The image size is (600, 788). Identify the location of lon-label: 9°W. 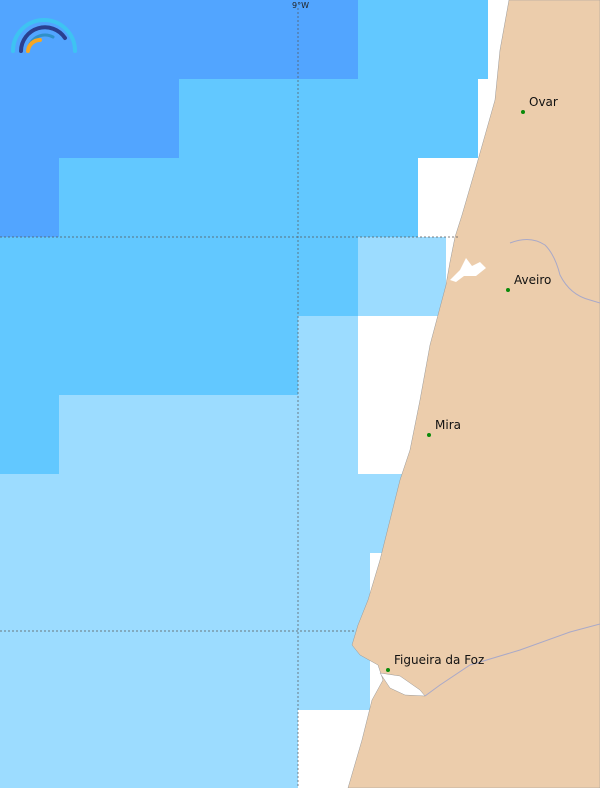
(300, 5).